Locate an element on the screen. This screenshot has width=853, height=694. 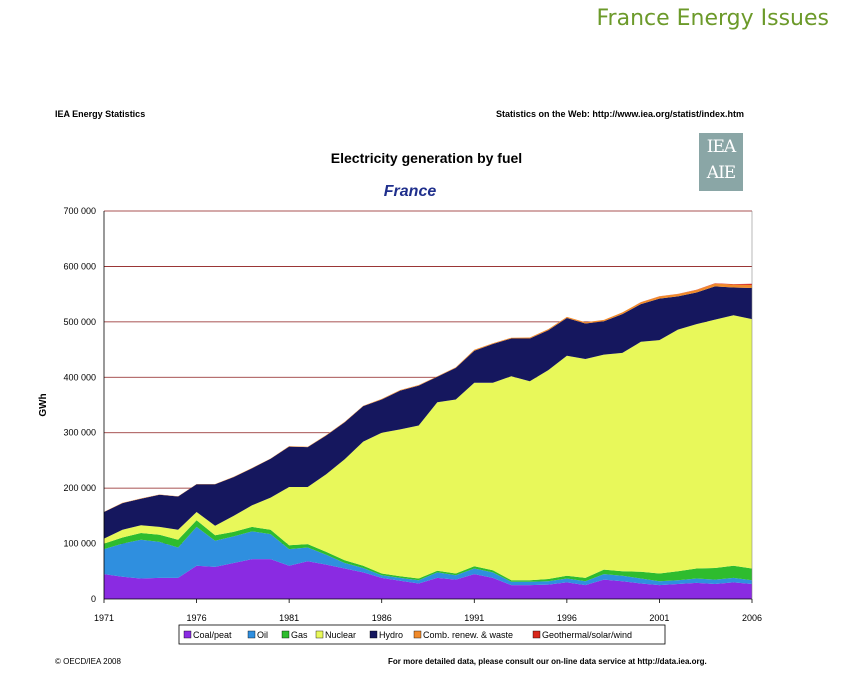
y-tick-label: 700 000 is located at coordinates (79, 211).